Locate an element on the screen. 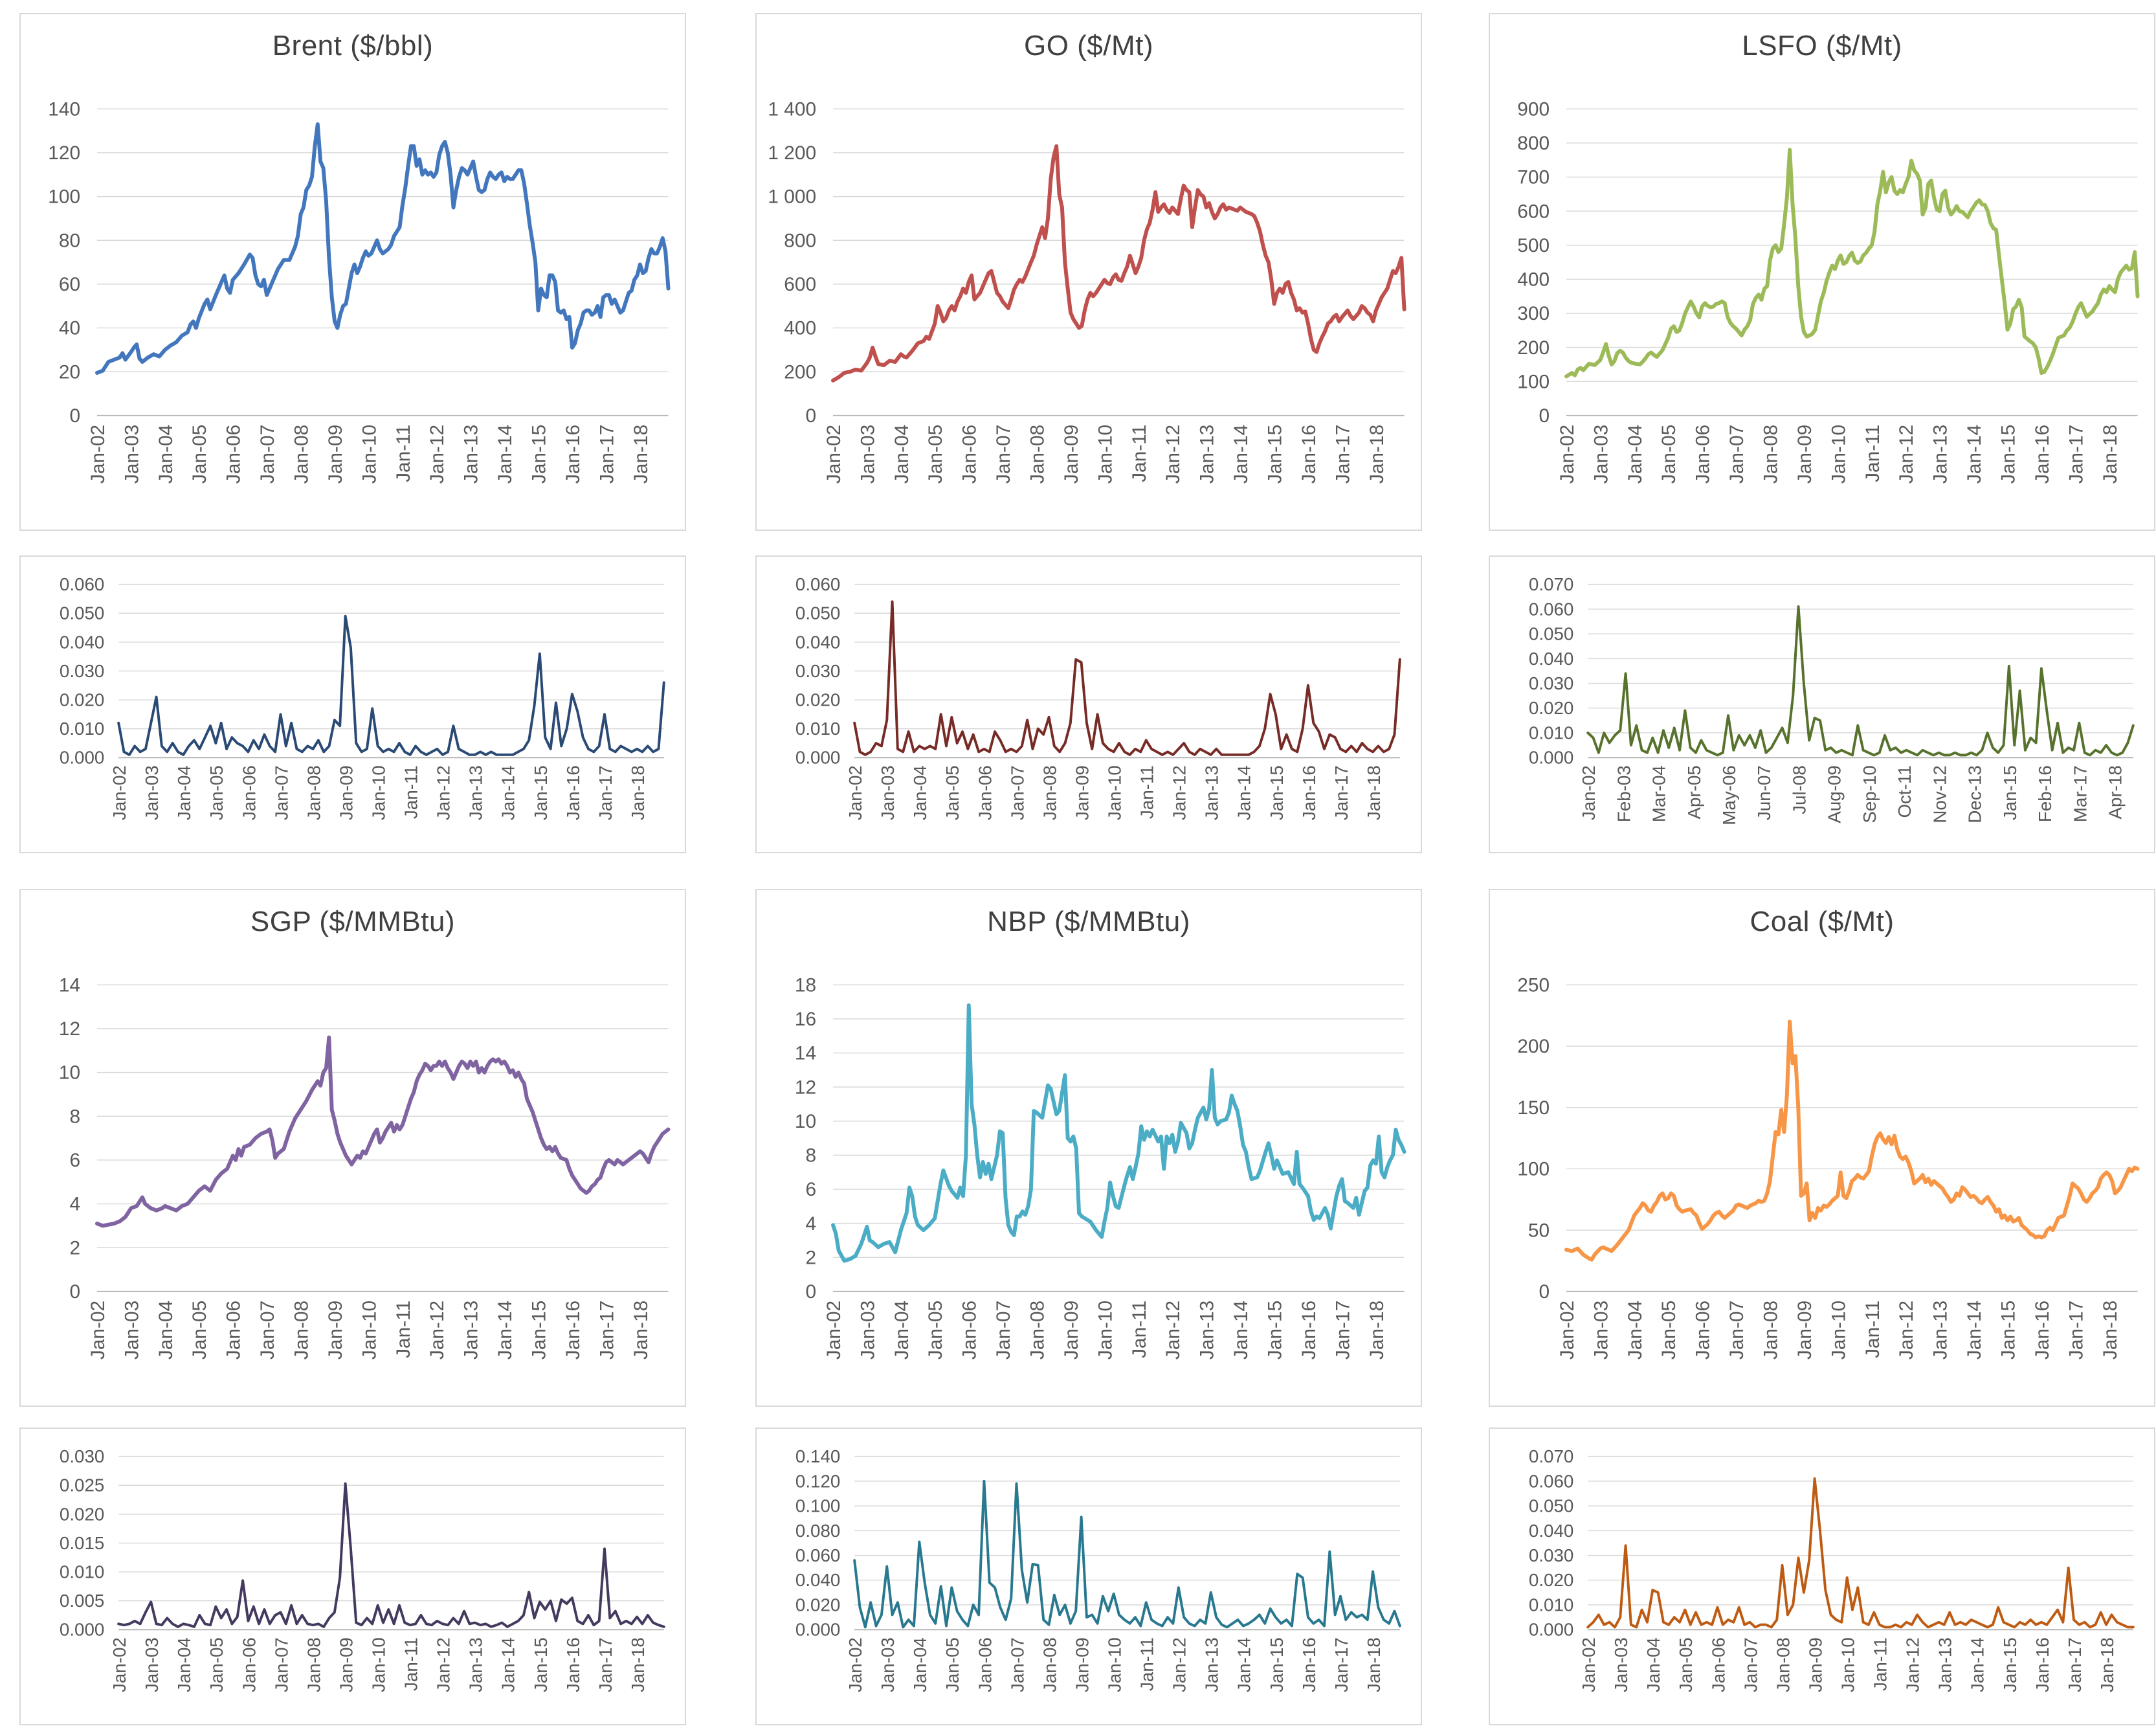  y-tick-label: 800 is located at coordinates (1533, 143).